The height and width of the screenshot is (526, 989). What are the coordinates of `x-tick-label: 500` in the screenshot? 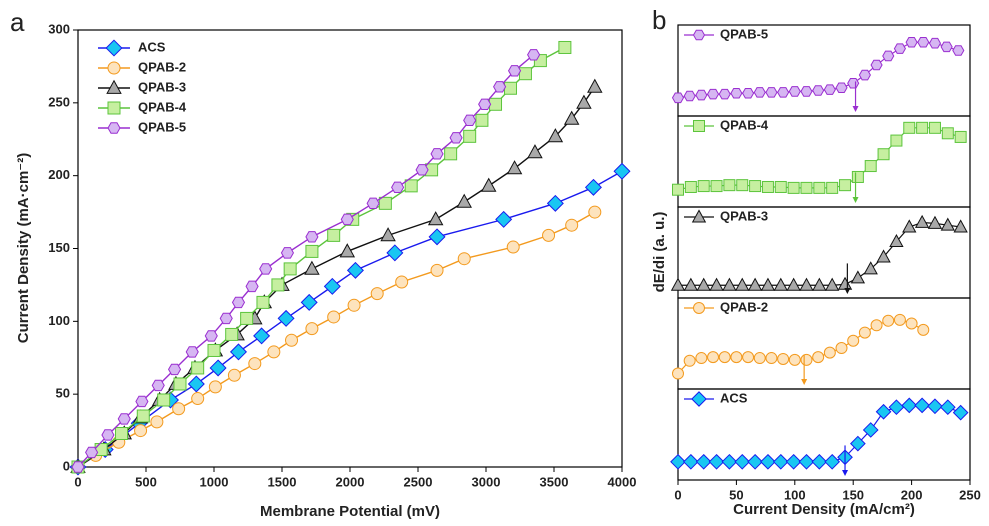 It's located at (146, 481).